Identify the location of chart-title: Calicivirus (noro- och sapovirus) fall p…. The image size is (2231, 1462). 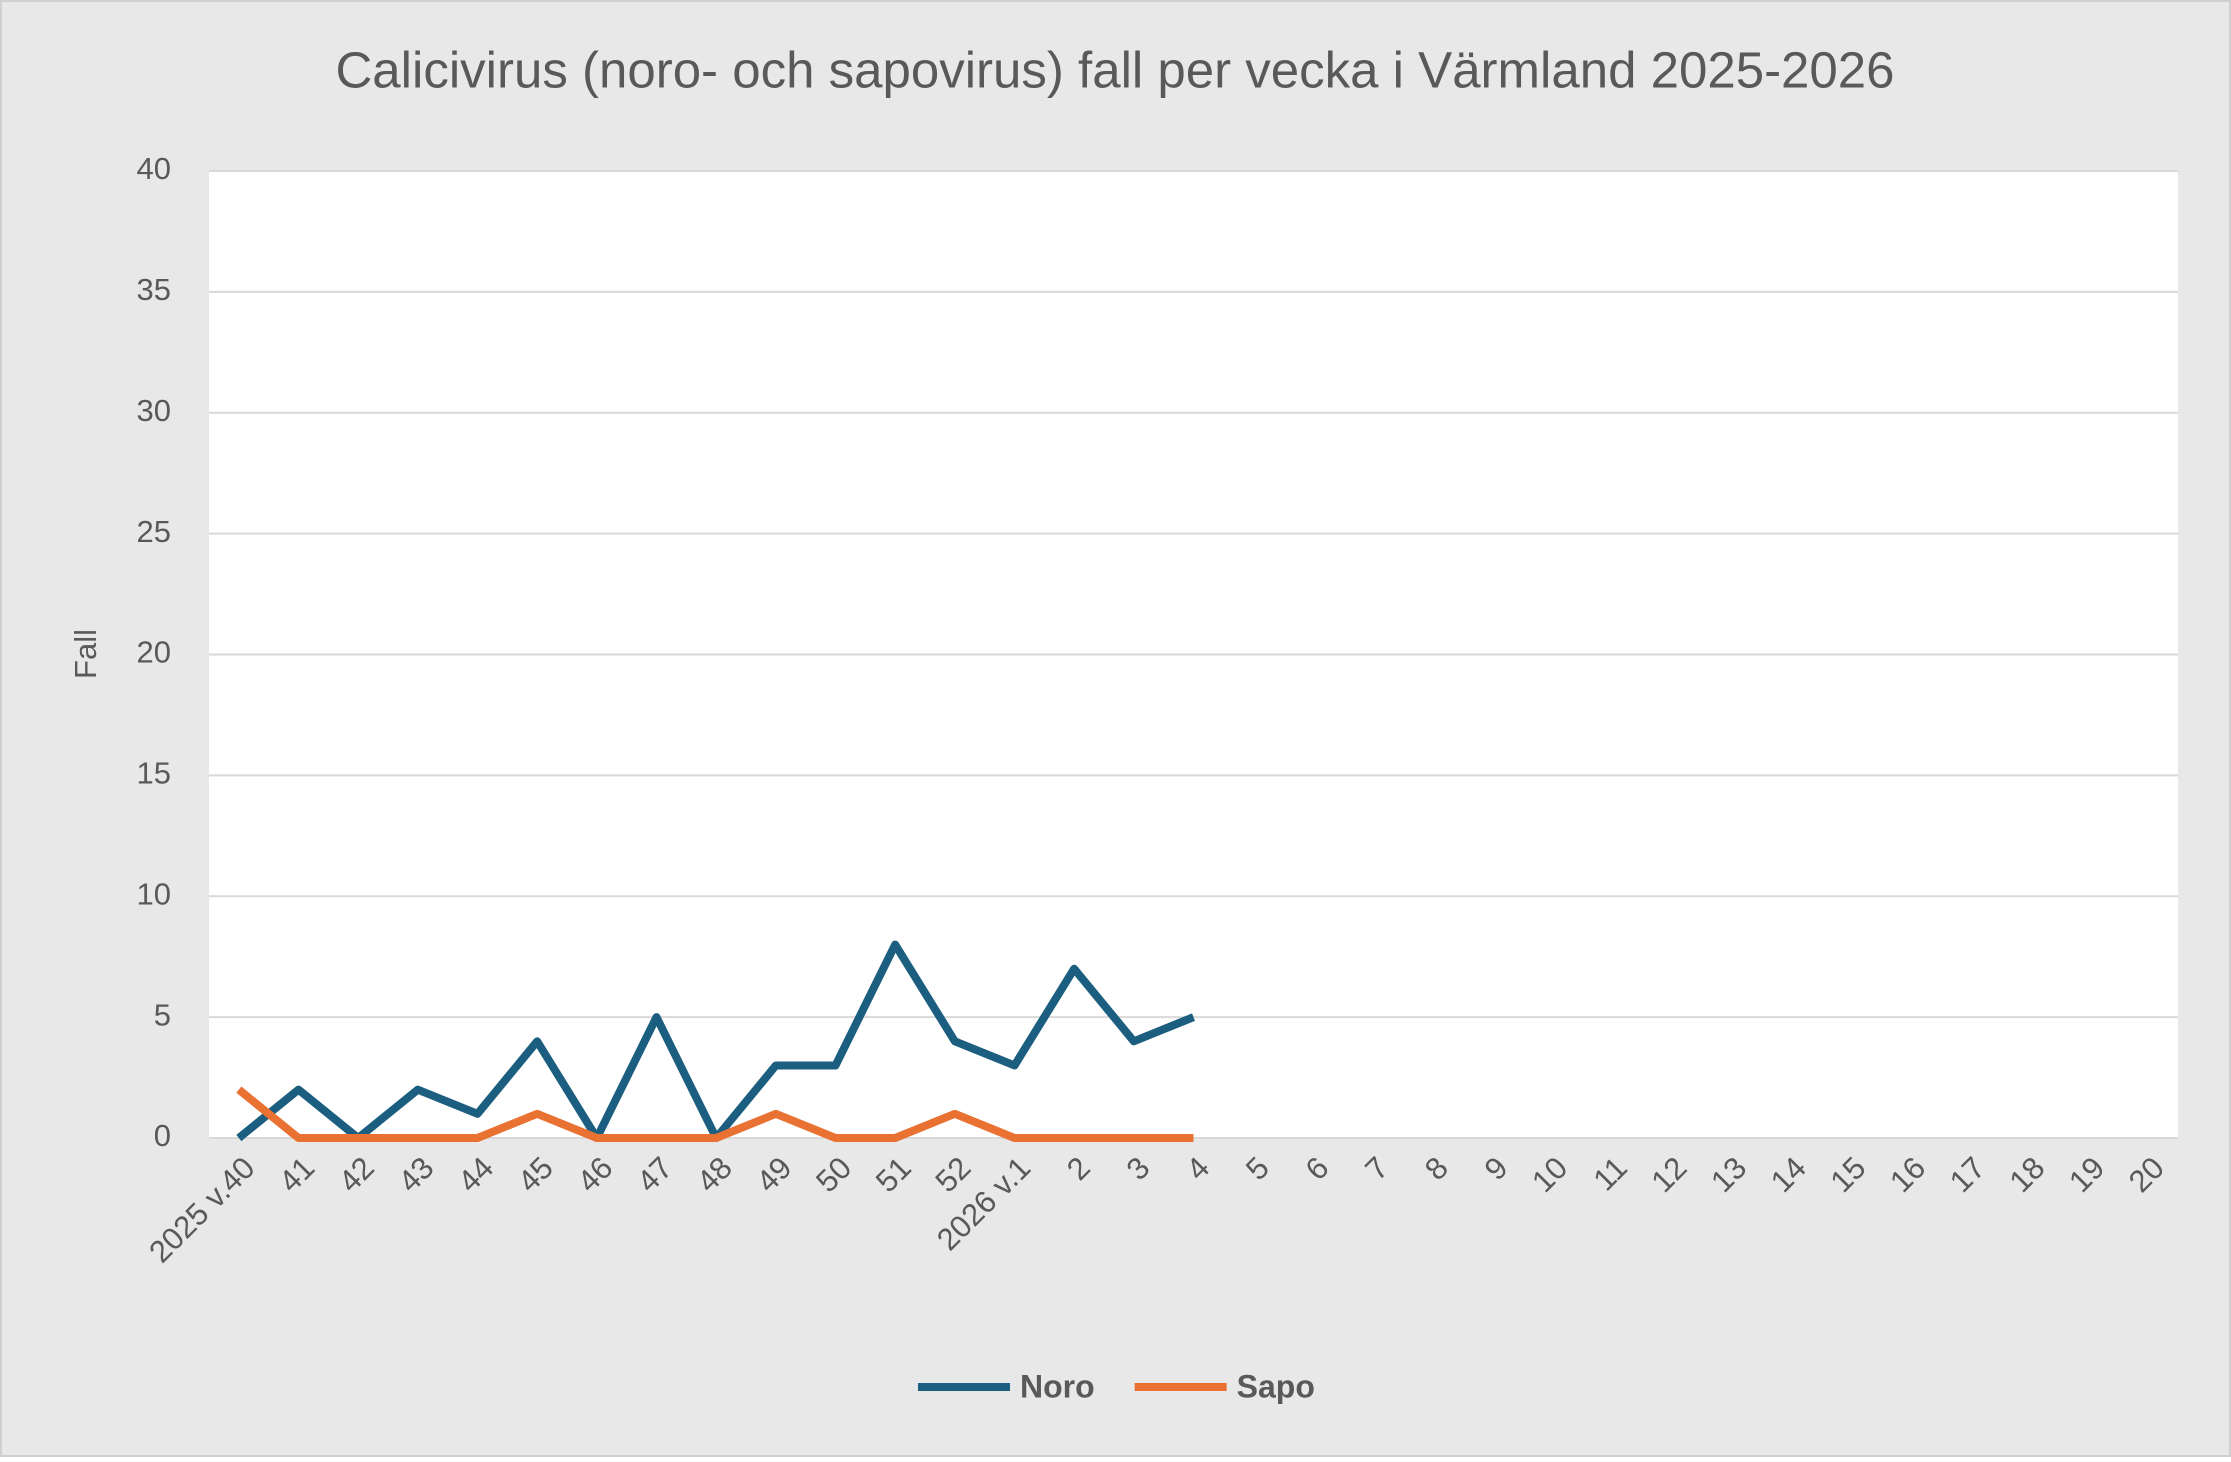
(1114, 69).